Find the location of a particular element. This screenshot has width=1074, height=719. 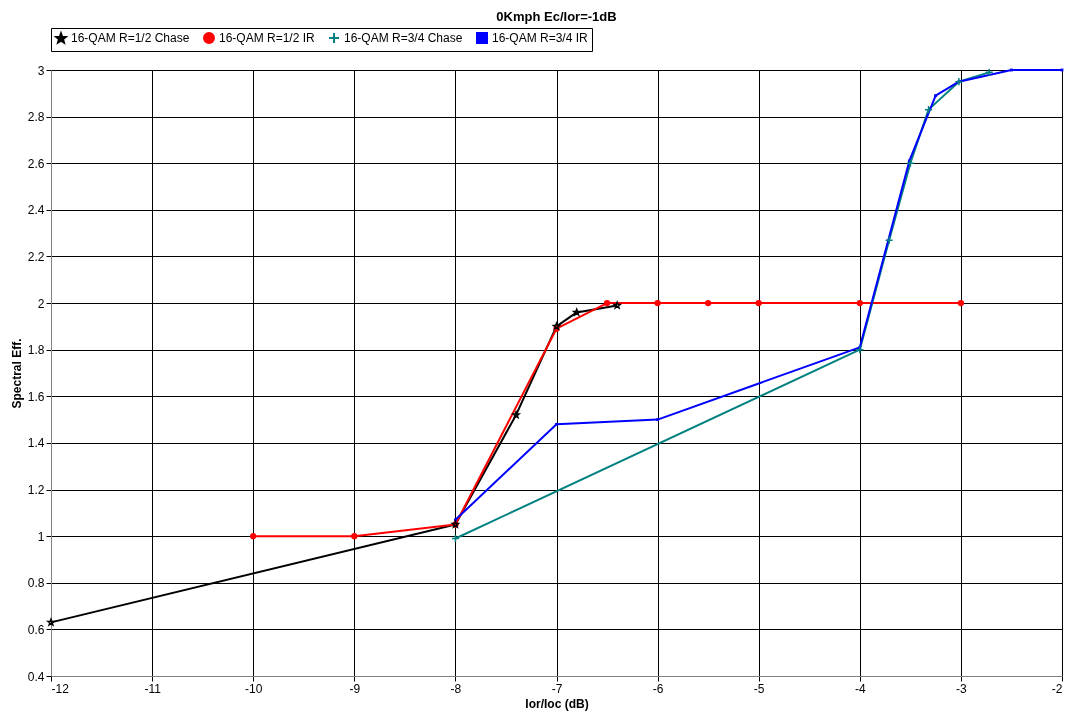

y-tick-label: 2.2 is located at coordinates (36, 256).